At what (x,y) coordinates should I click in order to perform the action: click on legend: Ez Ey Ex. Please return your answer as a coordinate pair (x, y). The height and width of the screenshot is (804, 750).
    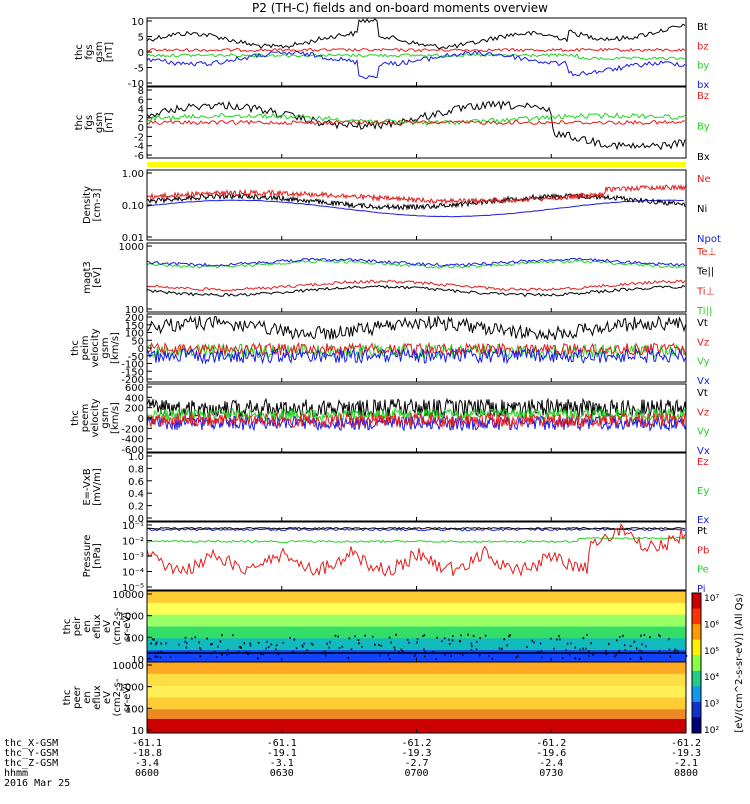
    Looking at the image, I should click on (703, 491).